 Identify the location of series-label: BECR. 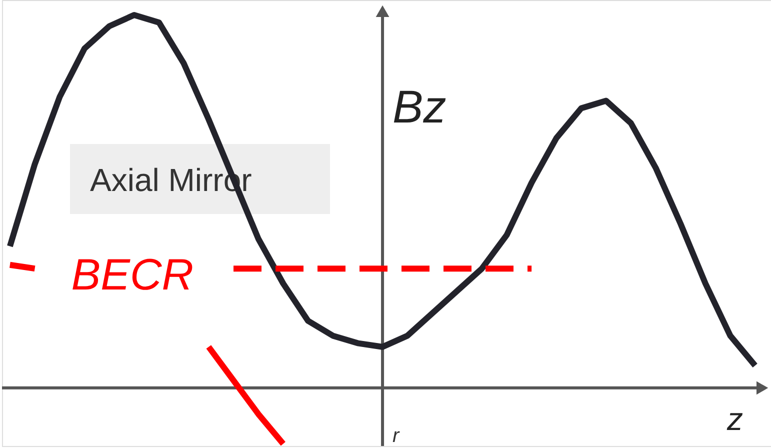
(132, 275).